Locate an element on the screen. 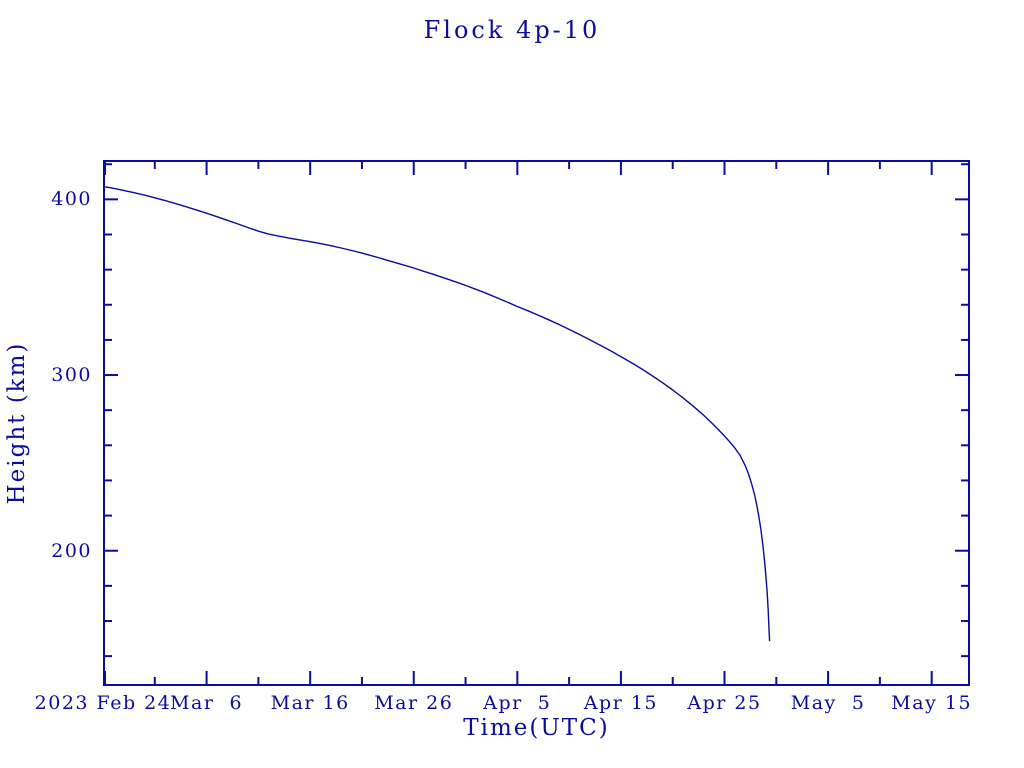 This screenshot has width=1024, height=768. x-tick-label: Mar 26 is located at coordinates (414, 703).